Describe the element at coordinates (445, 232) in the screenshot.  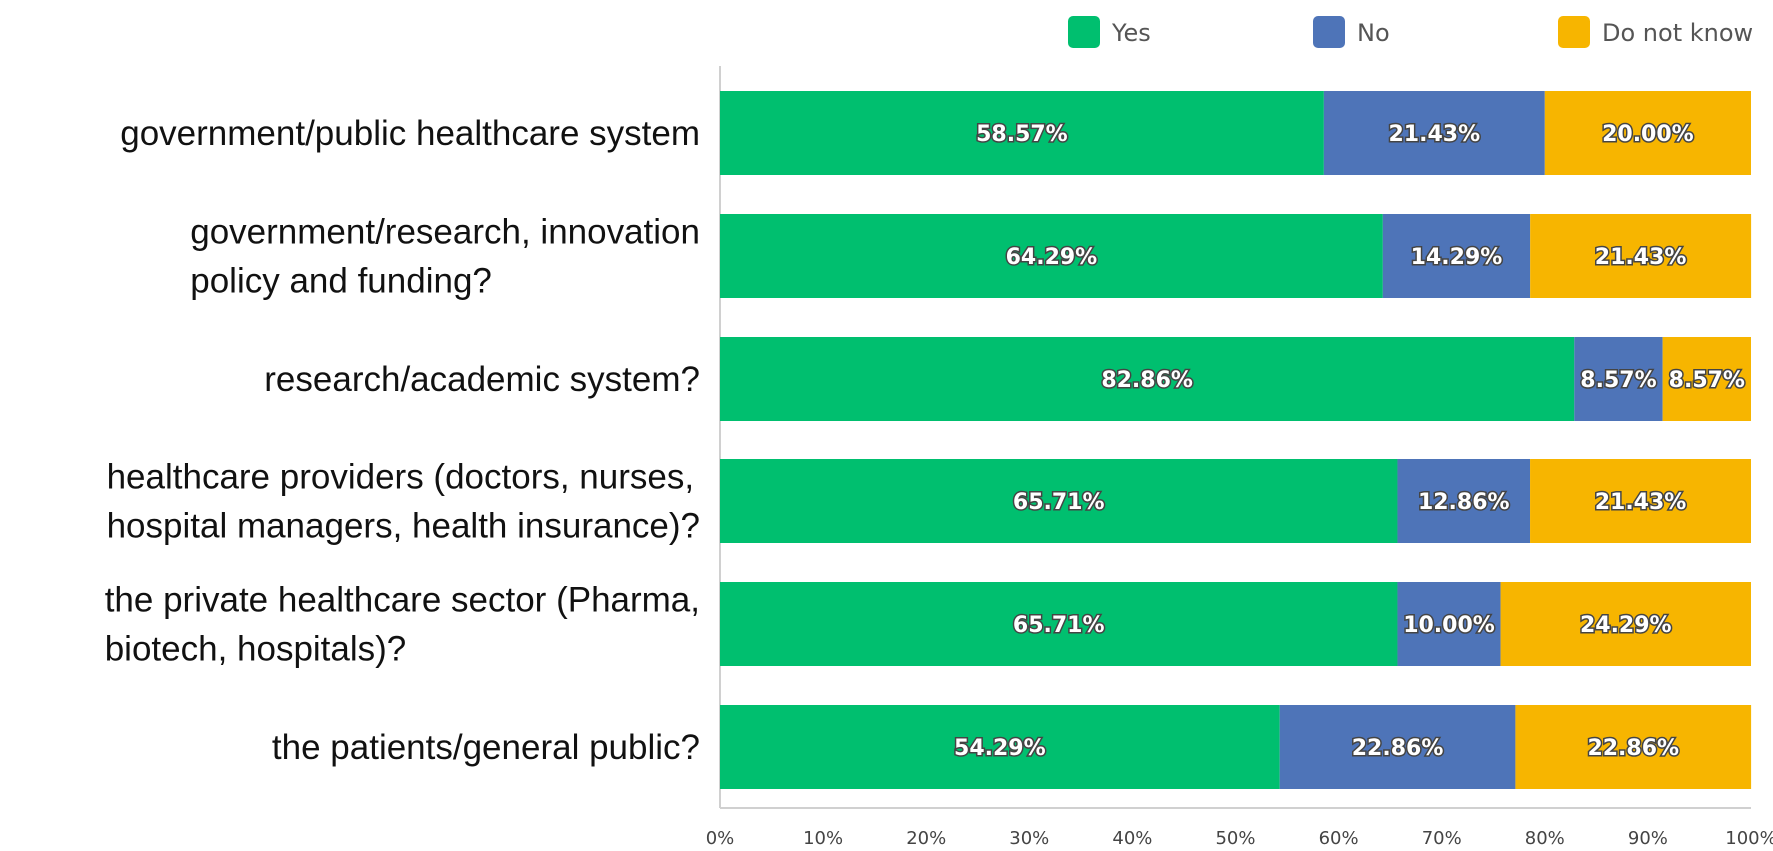
I see `category-label: government/research, innovation` at that location.